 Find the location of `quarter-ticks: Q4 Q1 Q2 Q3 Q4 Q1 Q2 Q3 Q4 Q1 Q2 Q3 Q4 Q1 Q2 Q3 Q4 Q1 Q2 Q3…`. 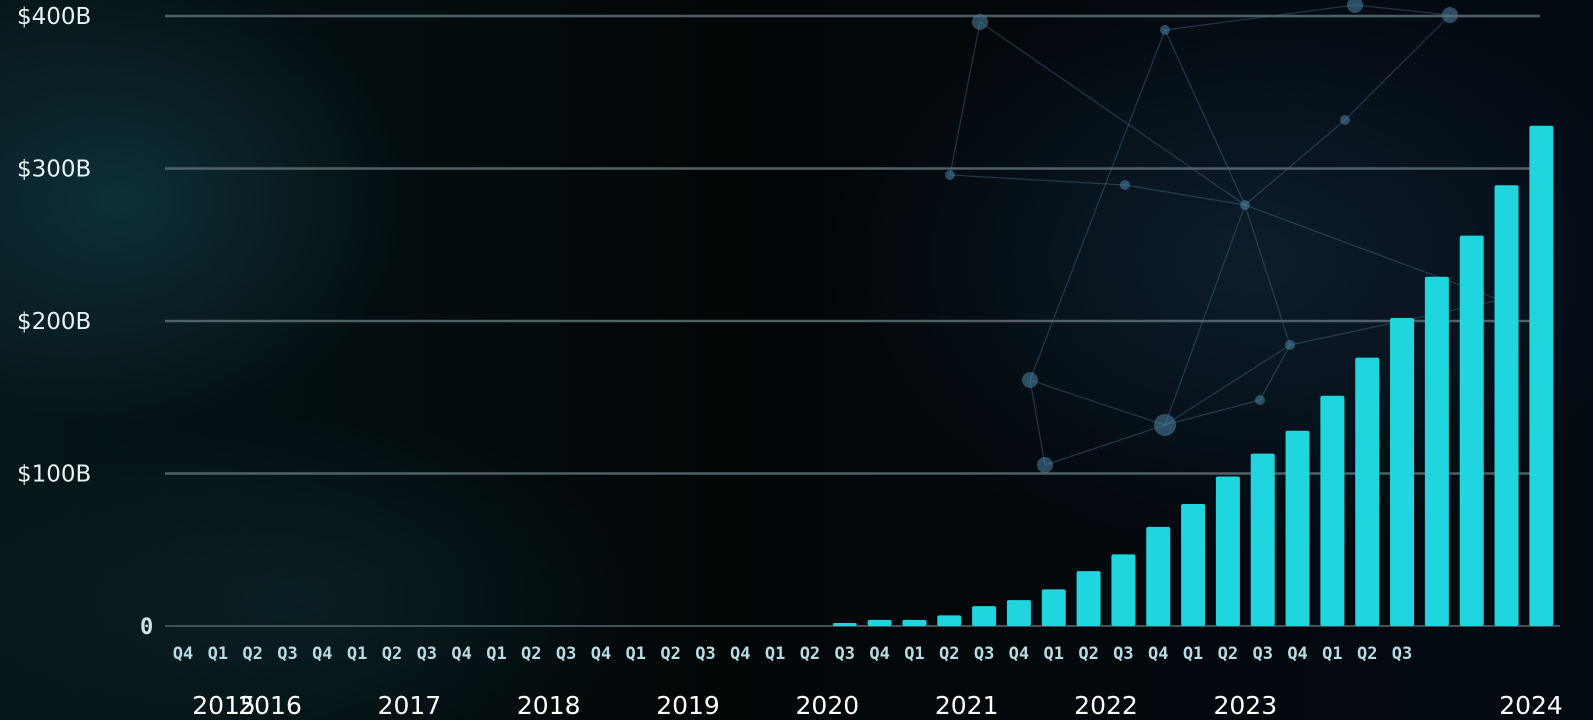

quarter-ticks: Q4 Q1 Q2 Q3 Q4 Q1 Q2 Q3 Q4 Q1 Q2 Q3 Q4 Q1 Q2 Q3 Q4 Q1 Q2 Q3… is located at coordinates (793, 654).